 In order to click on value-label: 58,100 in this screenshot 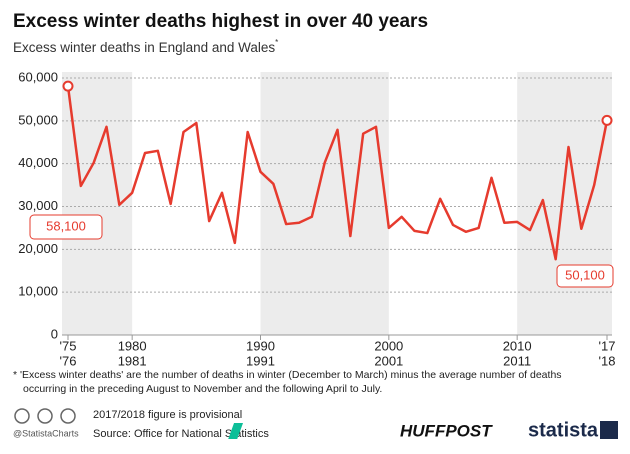, I will do `click(66, 225)`.